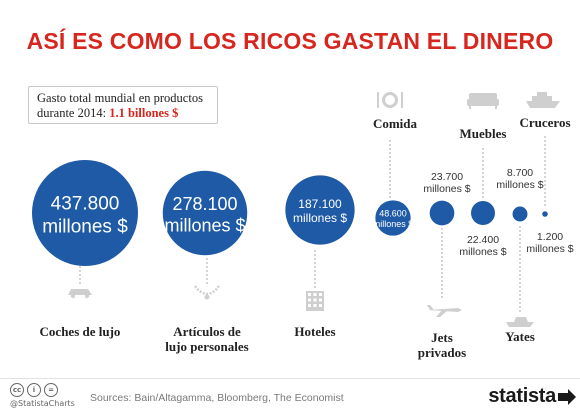  Describe the element at coordinates (395, 123) in the screenshot. I see `comida-category-label: Comida` at that location.